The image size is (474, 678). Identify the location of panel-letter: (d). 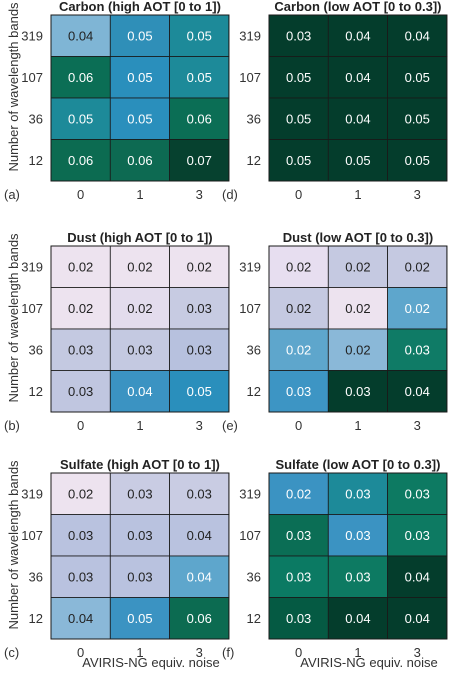
(230, 194).